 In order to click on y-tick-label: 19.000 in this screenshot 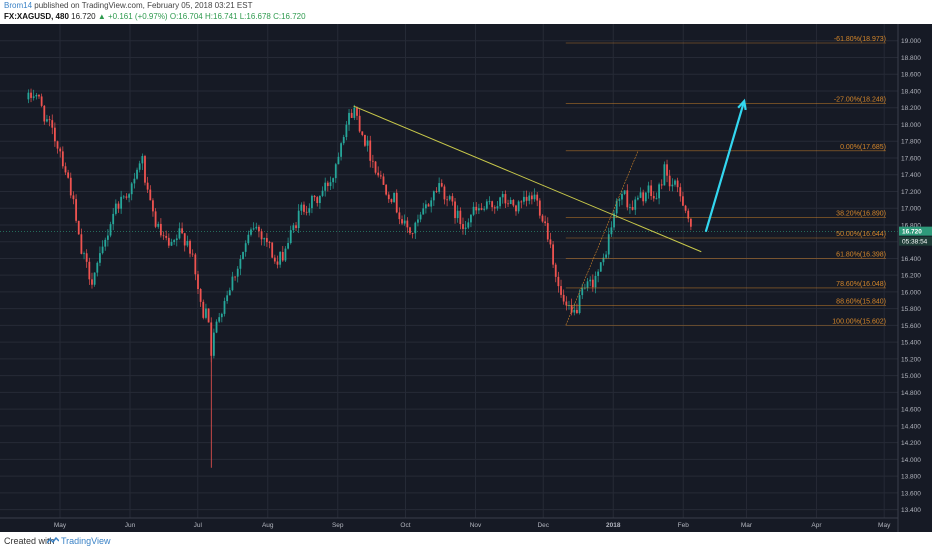, I will do `click(911, 41)`.